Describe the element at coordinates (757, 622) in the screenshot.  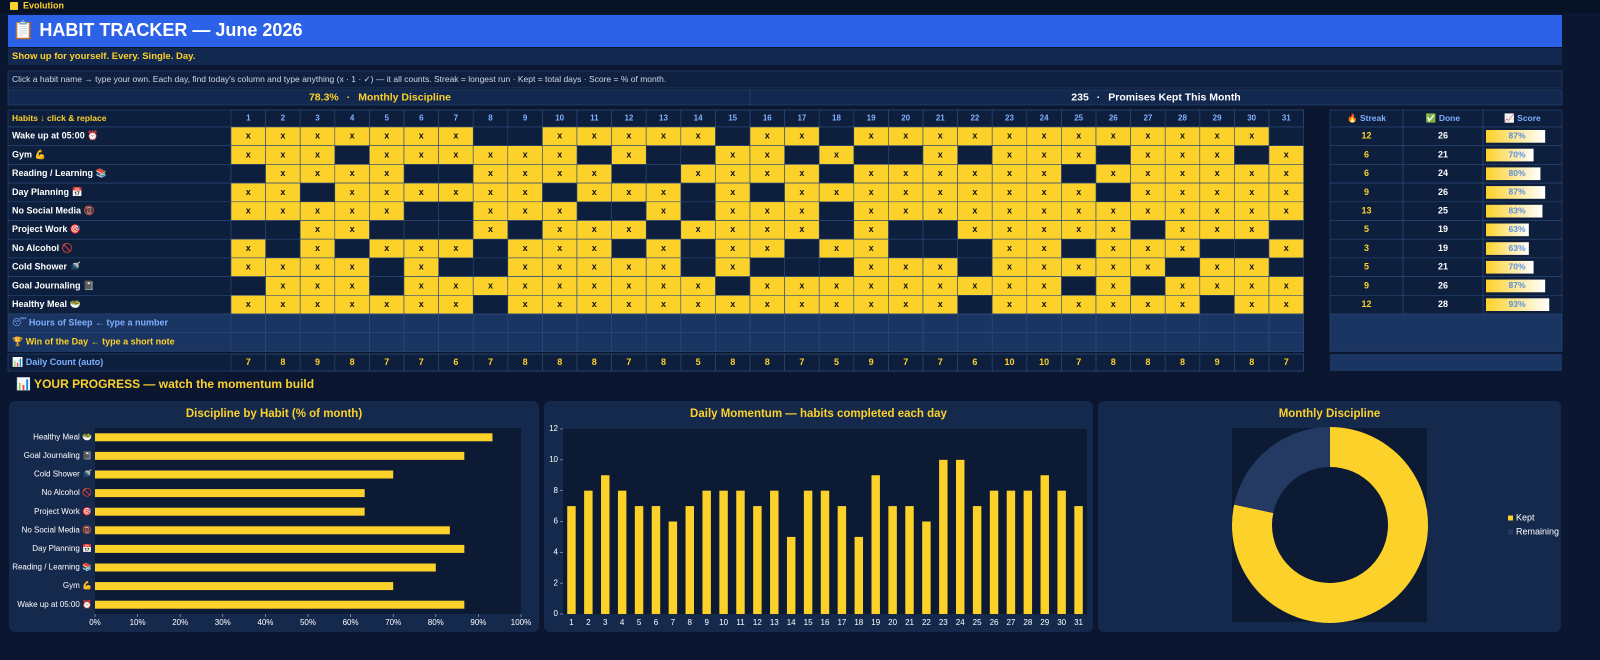
I see `x-tick-label: 12` at that location.